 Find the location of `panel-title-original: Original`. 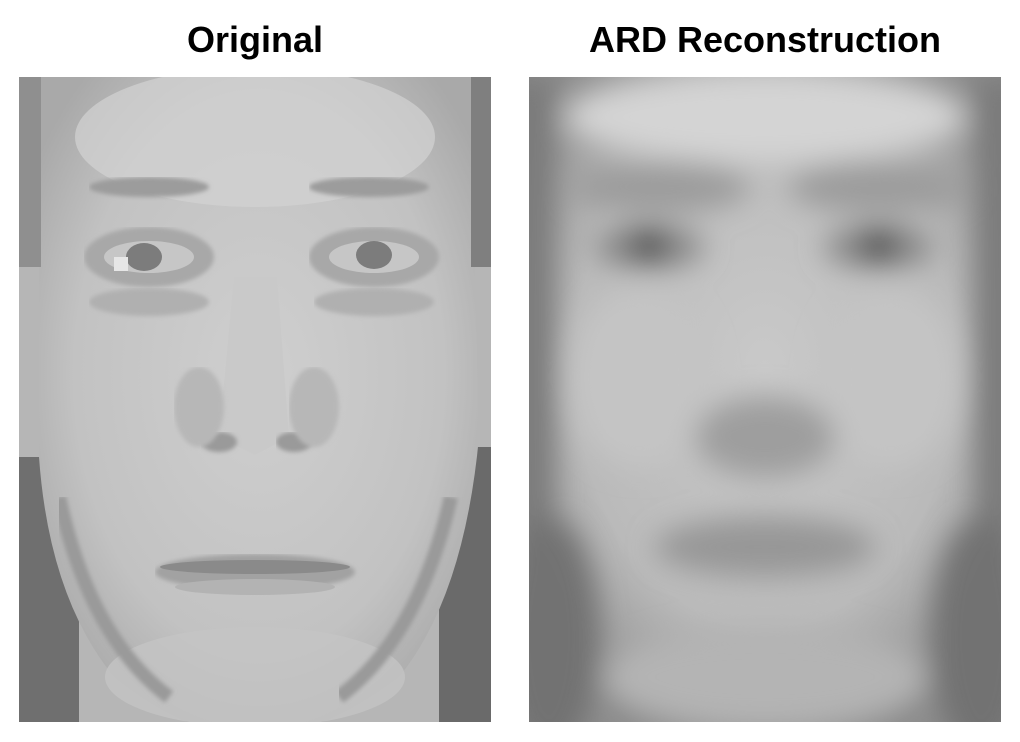

panel-title-original: Original is located at coordinates (255, 39).